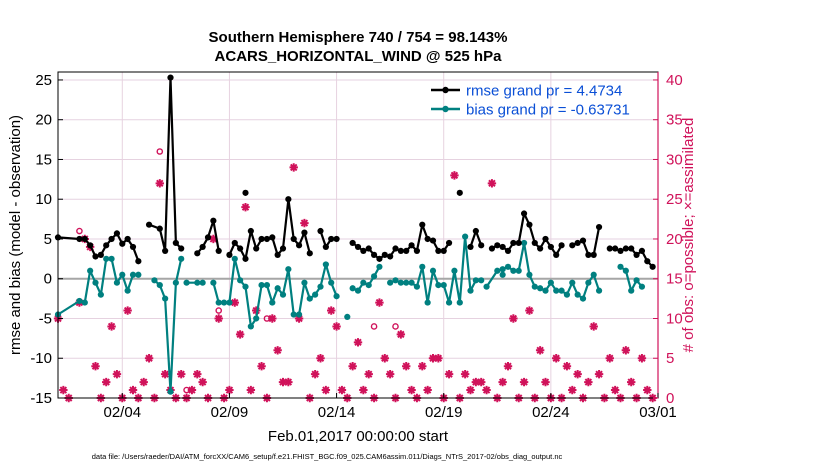 This screenshot has width=830, height=470. I want to click on y-right-tick-label: 20, so click(674, 239).